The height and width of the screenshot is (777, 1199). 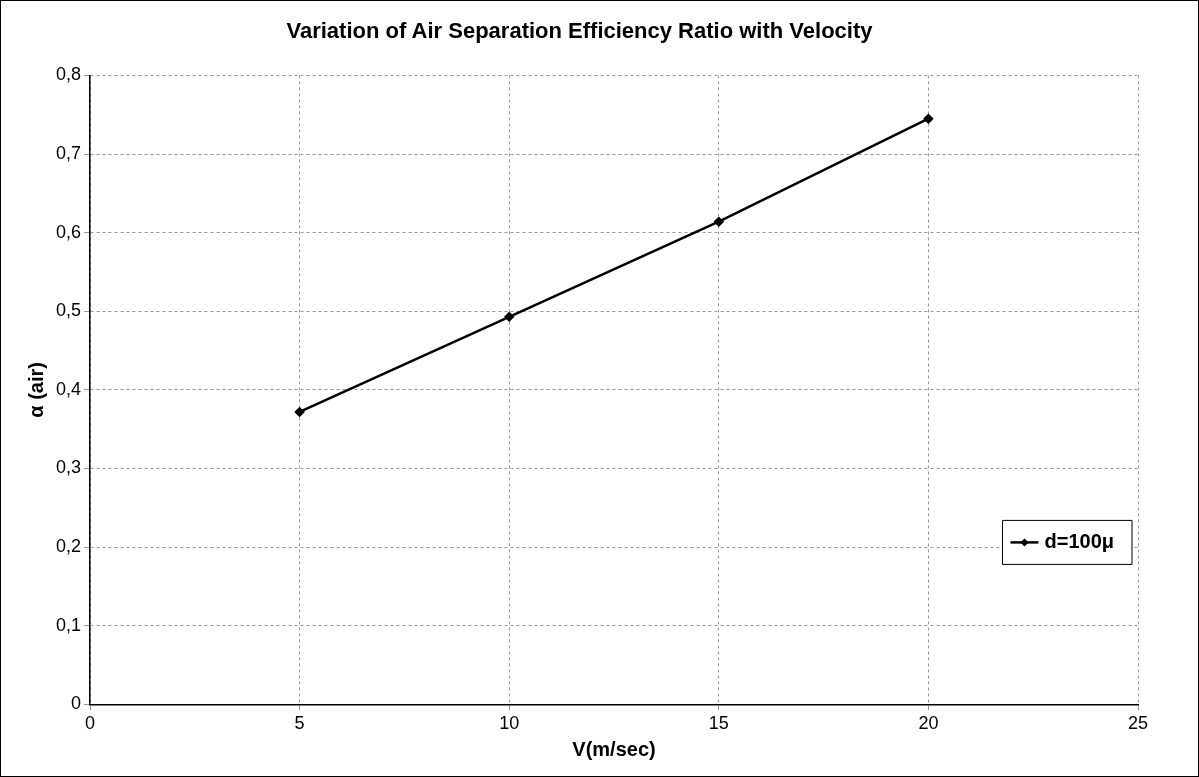 I want to click on legend-label: d=100μ, so click(x=1079, y=540).